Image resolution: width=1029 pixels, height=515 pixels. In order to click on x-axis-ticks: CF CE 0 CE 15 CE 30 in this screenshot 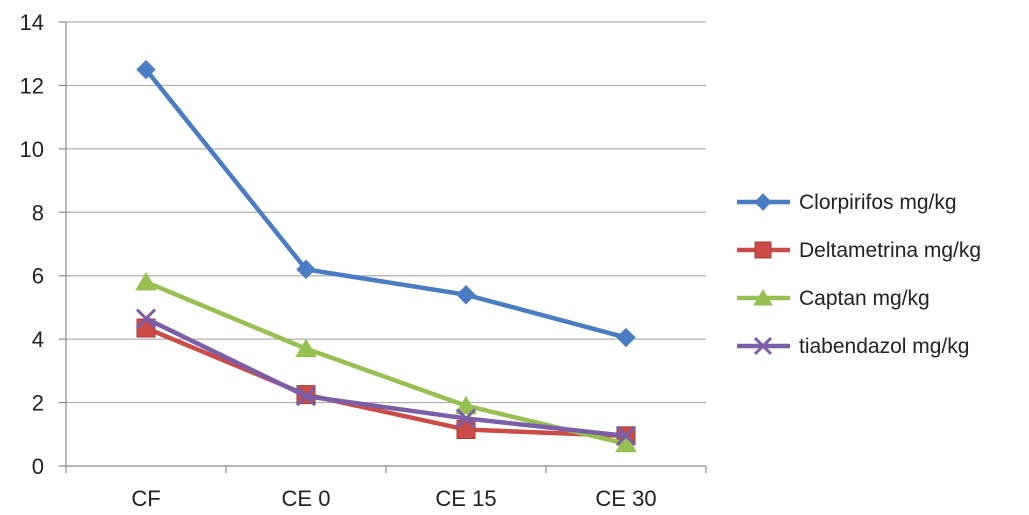, I will do `click(386, 488)`.